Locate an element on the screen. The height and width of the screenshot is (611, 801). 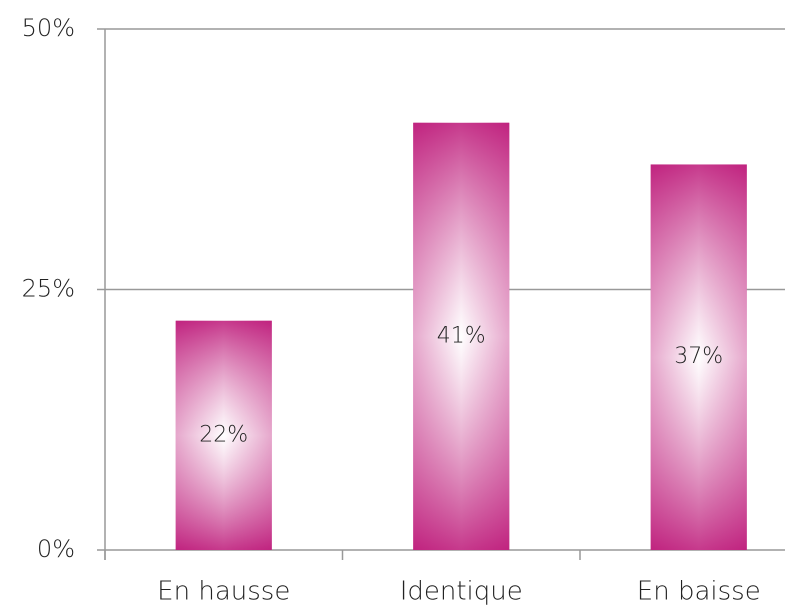
value-label: 22% is located at coordinates (223, 434).